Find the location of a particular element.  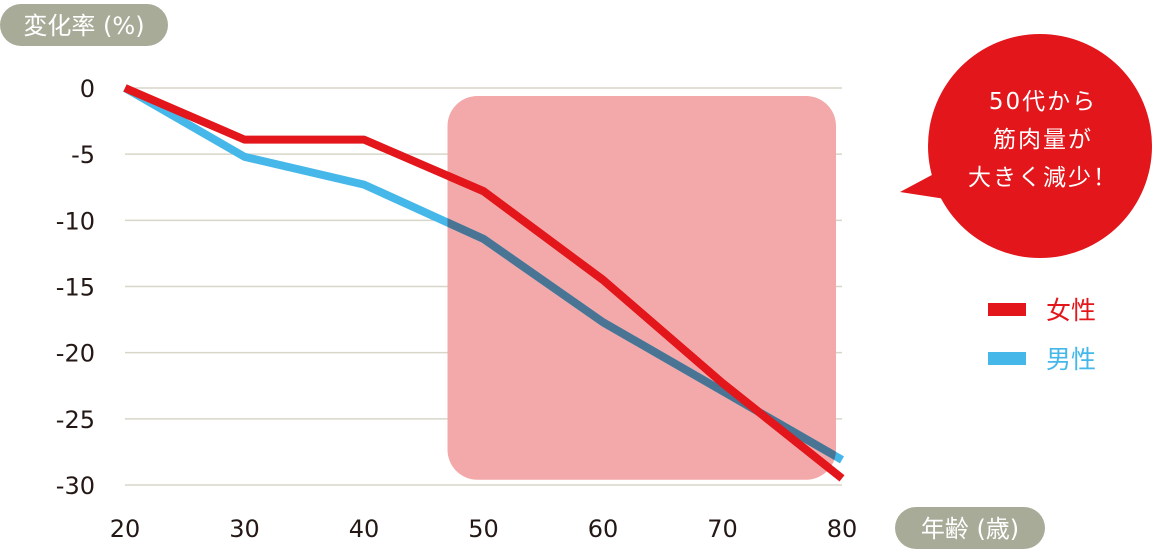

x-axis-label: 年齢 (歳) is located at coordinates (970, 528).